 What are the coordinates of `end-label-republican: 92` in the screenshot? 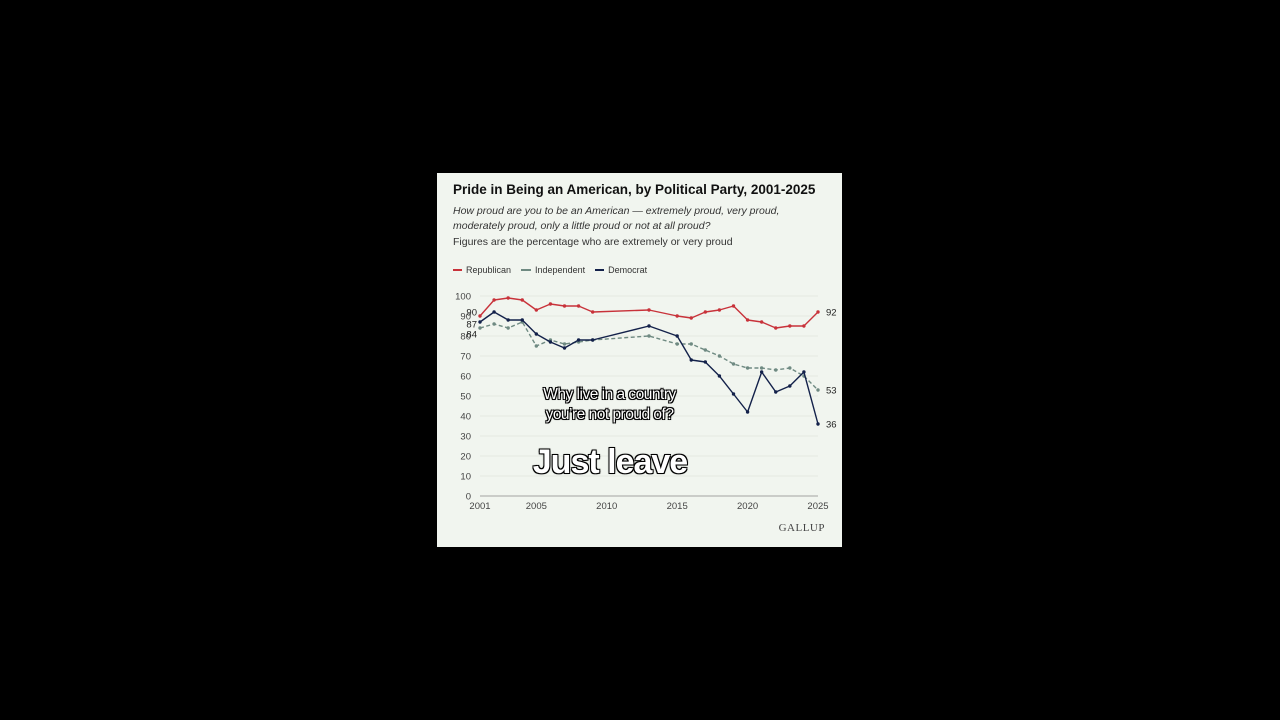 It's located at (831, 313).